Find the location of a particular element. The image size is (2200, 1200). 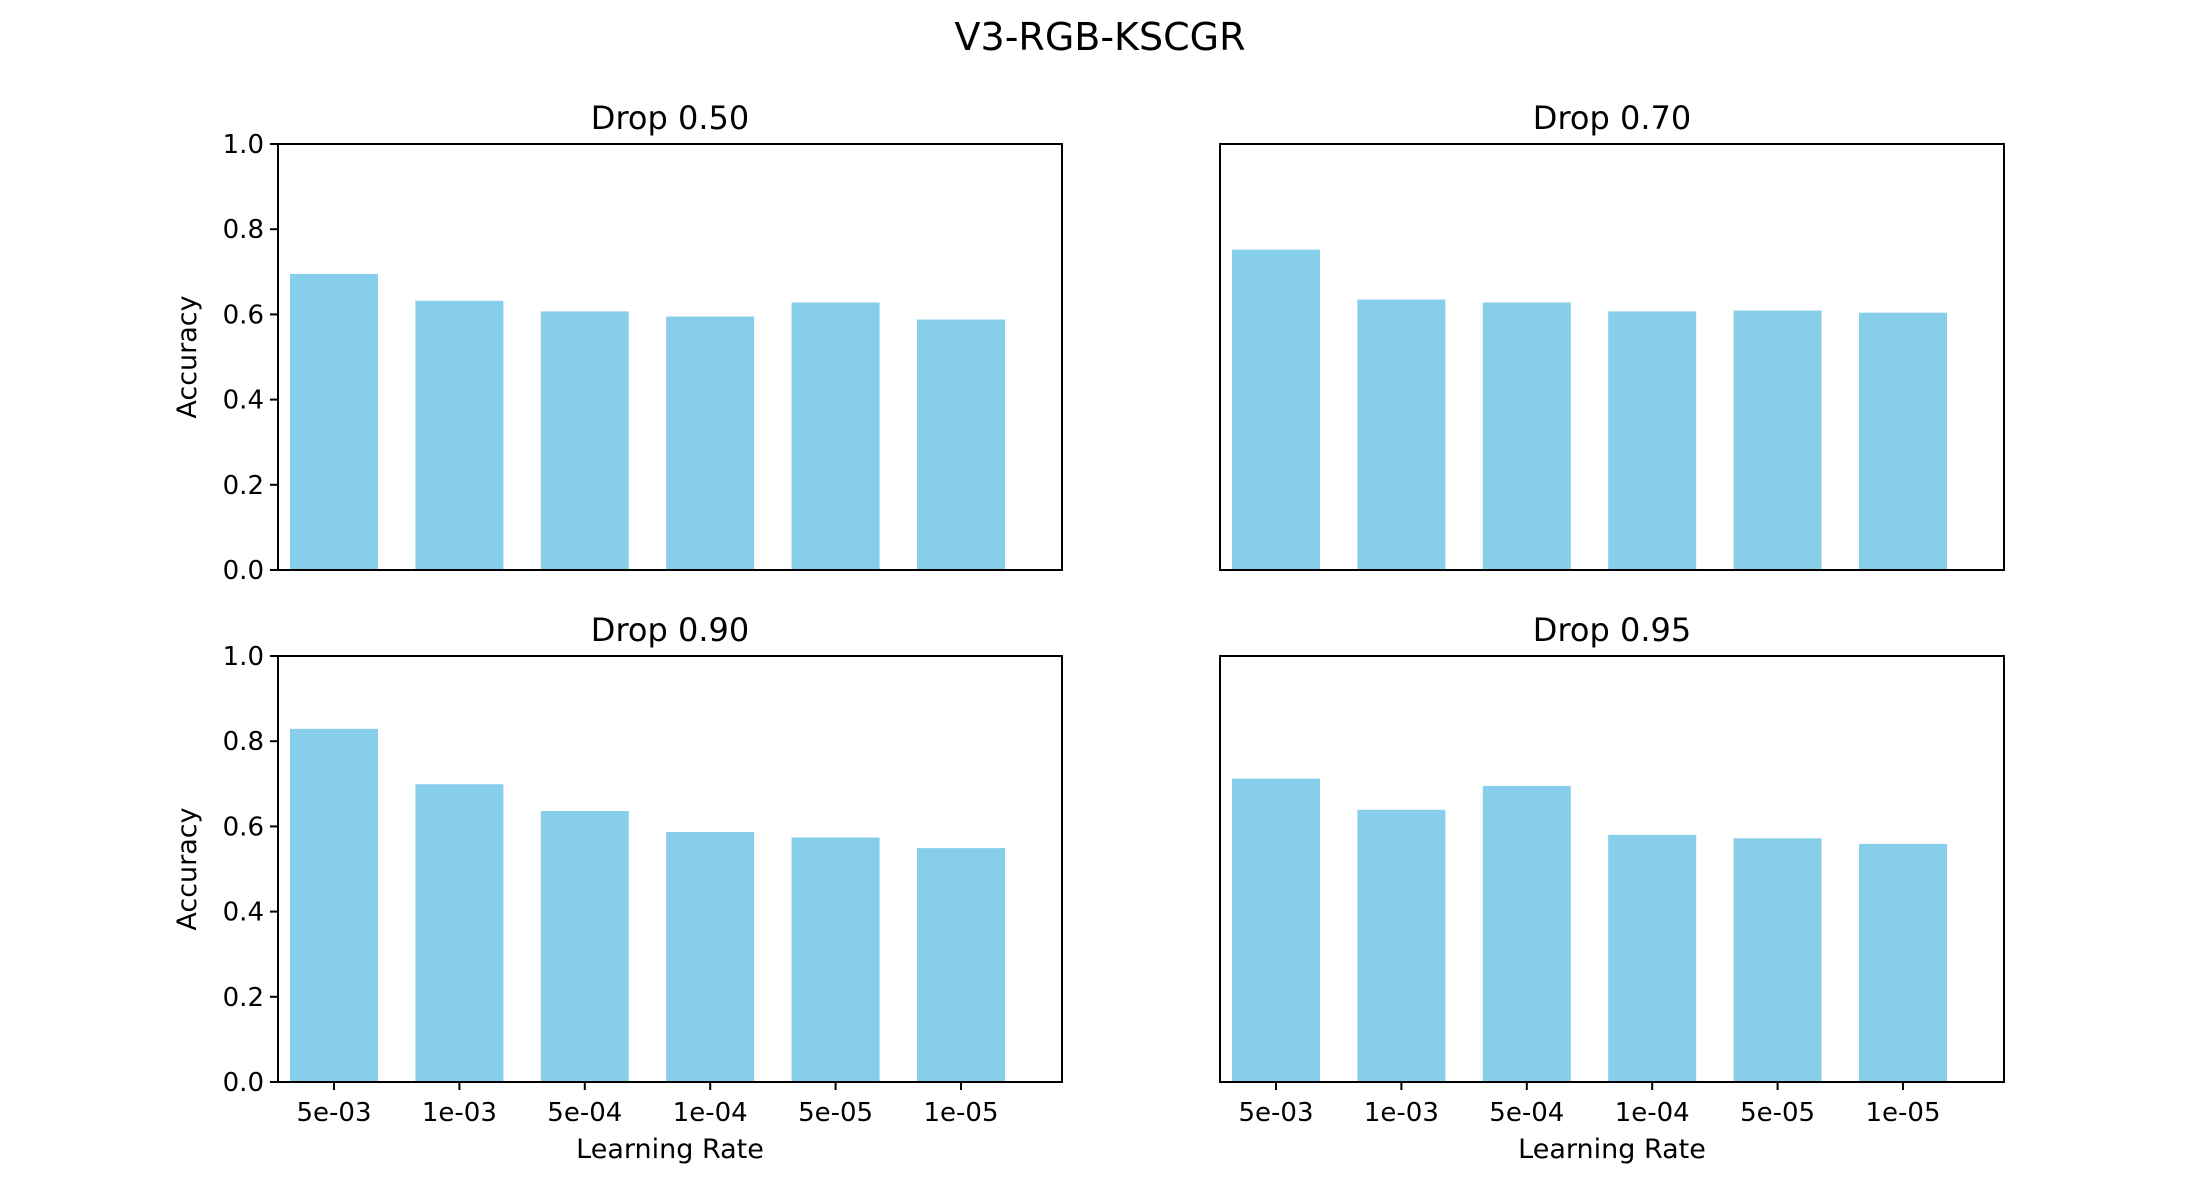

x-axis-label-drop-090: Learning Rate is located at coordinates (670, 1149).